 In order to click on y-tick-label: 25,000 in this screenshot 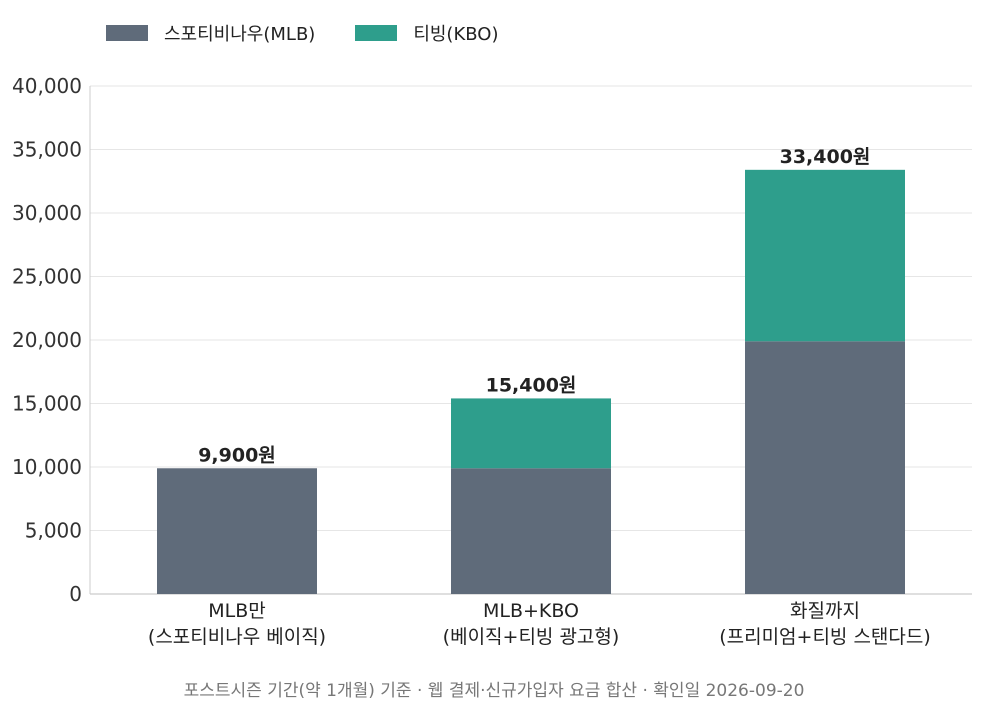, I will do `click(47, 277)`.